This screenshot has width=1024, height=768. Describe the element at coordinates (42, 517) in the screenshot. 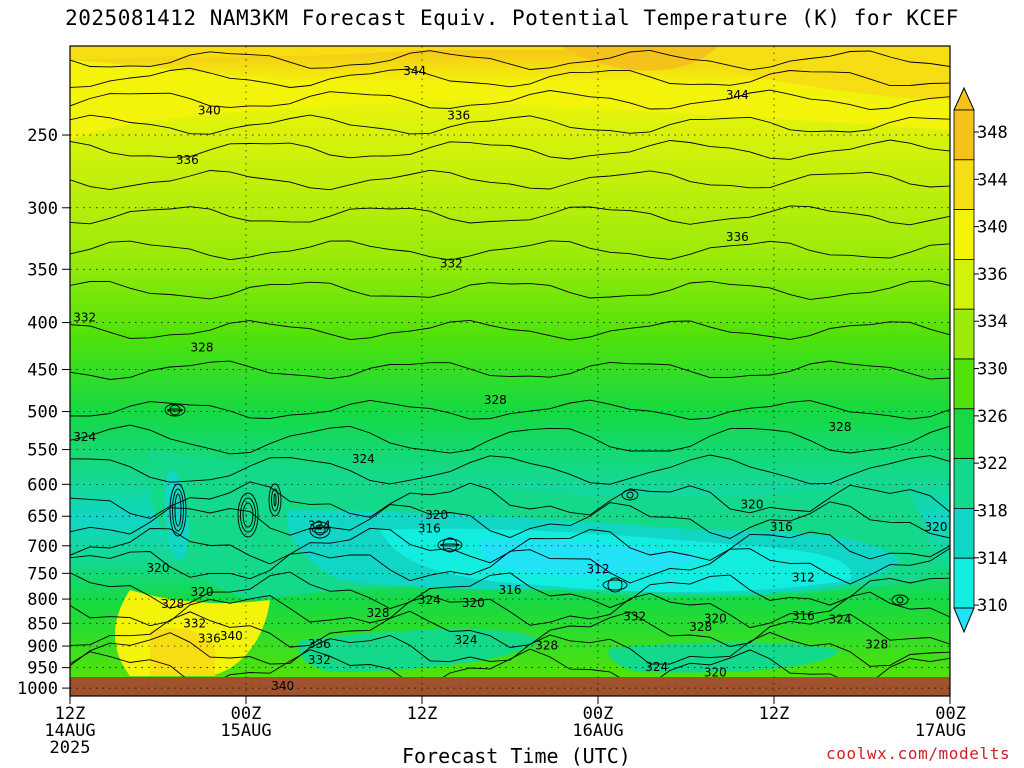

I see `y-tick-label-650: 650` at that location.